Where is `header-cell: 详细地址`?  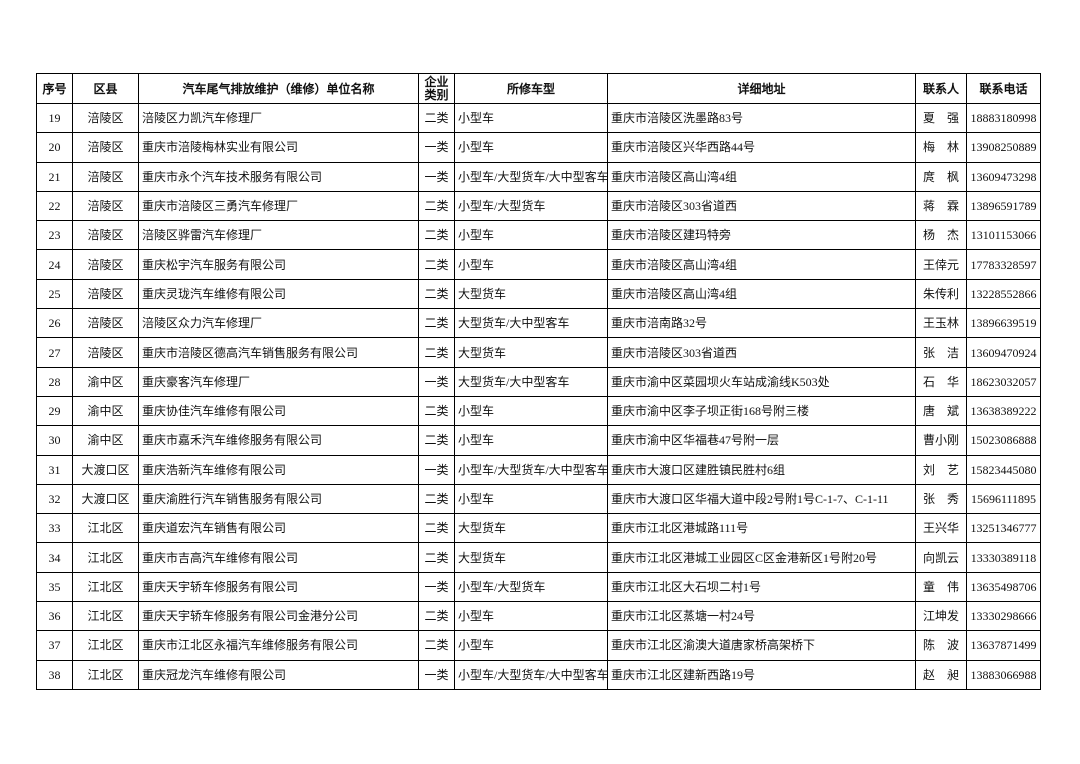
header-cell: 详细地址 is located at coordinates (761, 88).